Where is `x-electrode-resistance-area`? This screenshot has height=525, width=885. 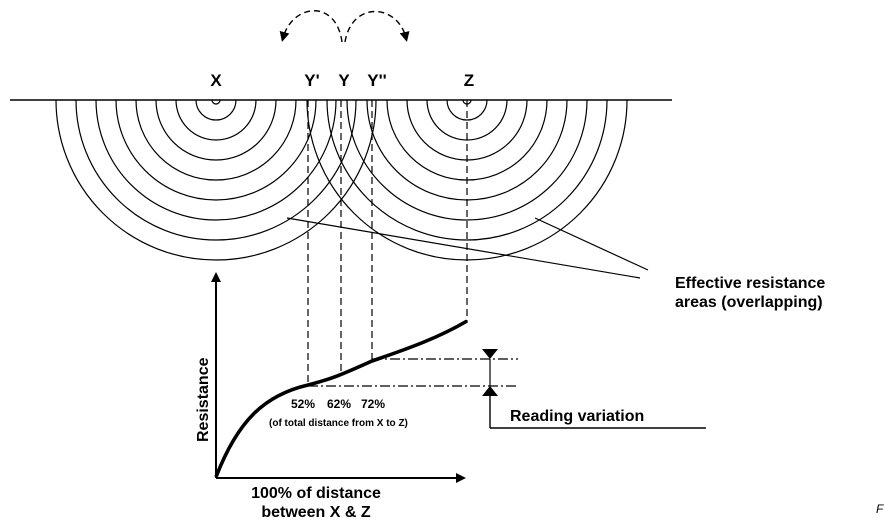
x-electrode-resistance-area is located at coordinates (216, 180).